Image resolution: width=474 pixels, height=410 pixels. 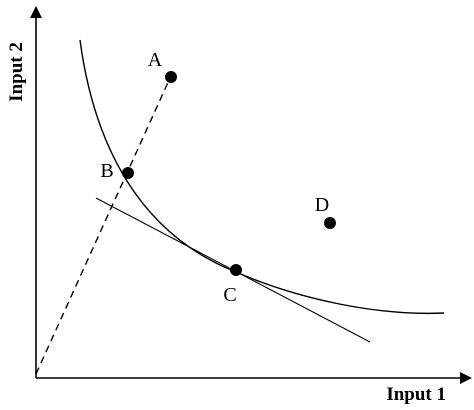 I want to click on point-c-label: C, so click(x=229, y=295).